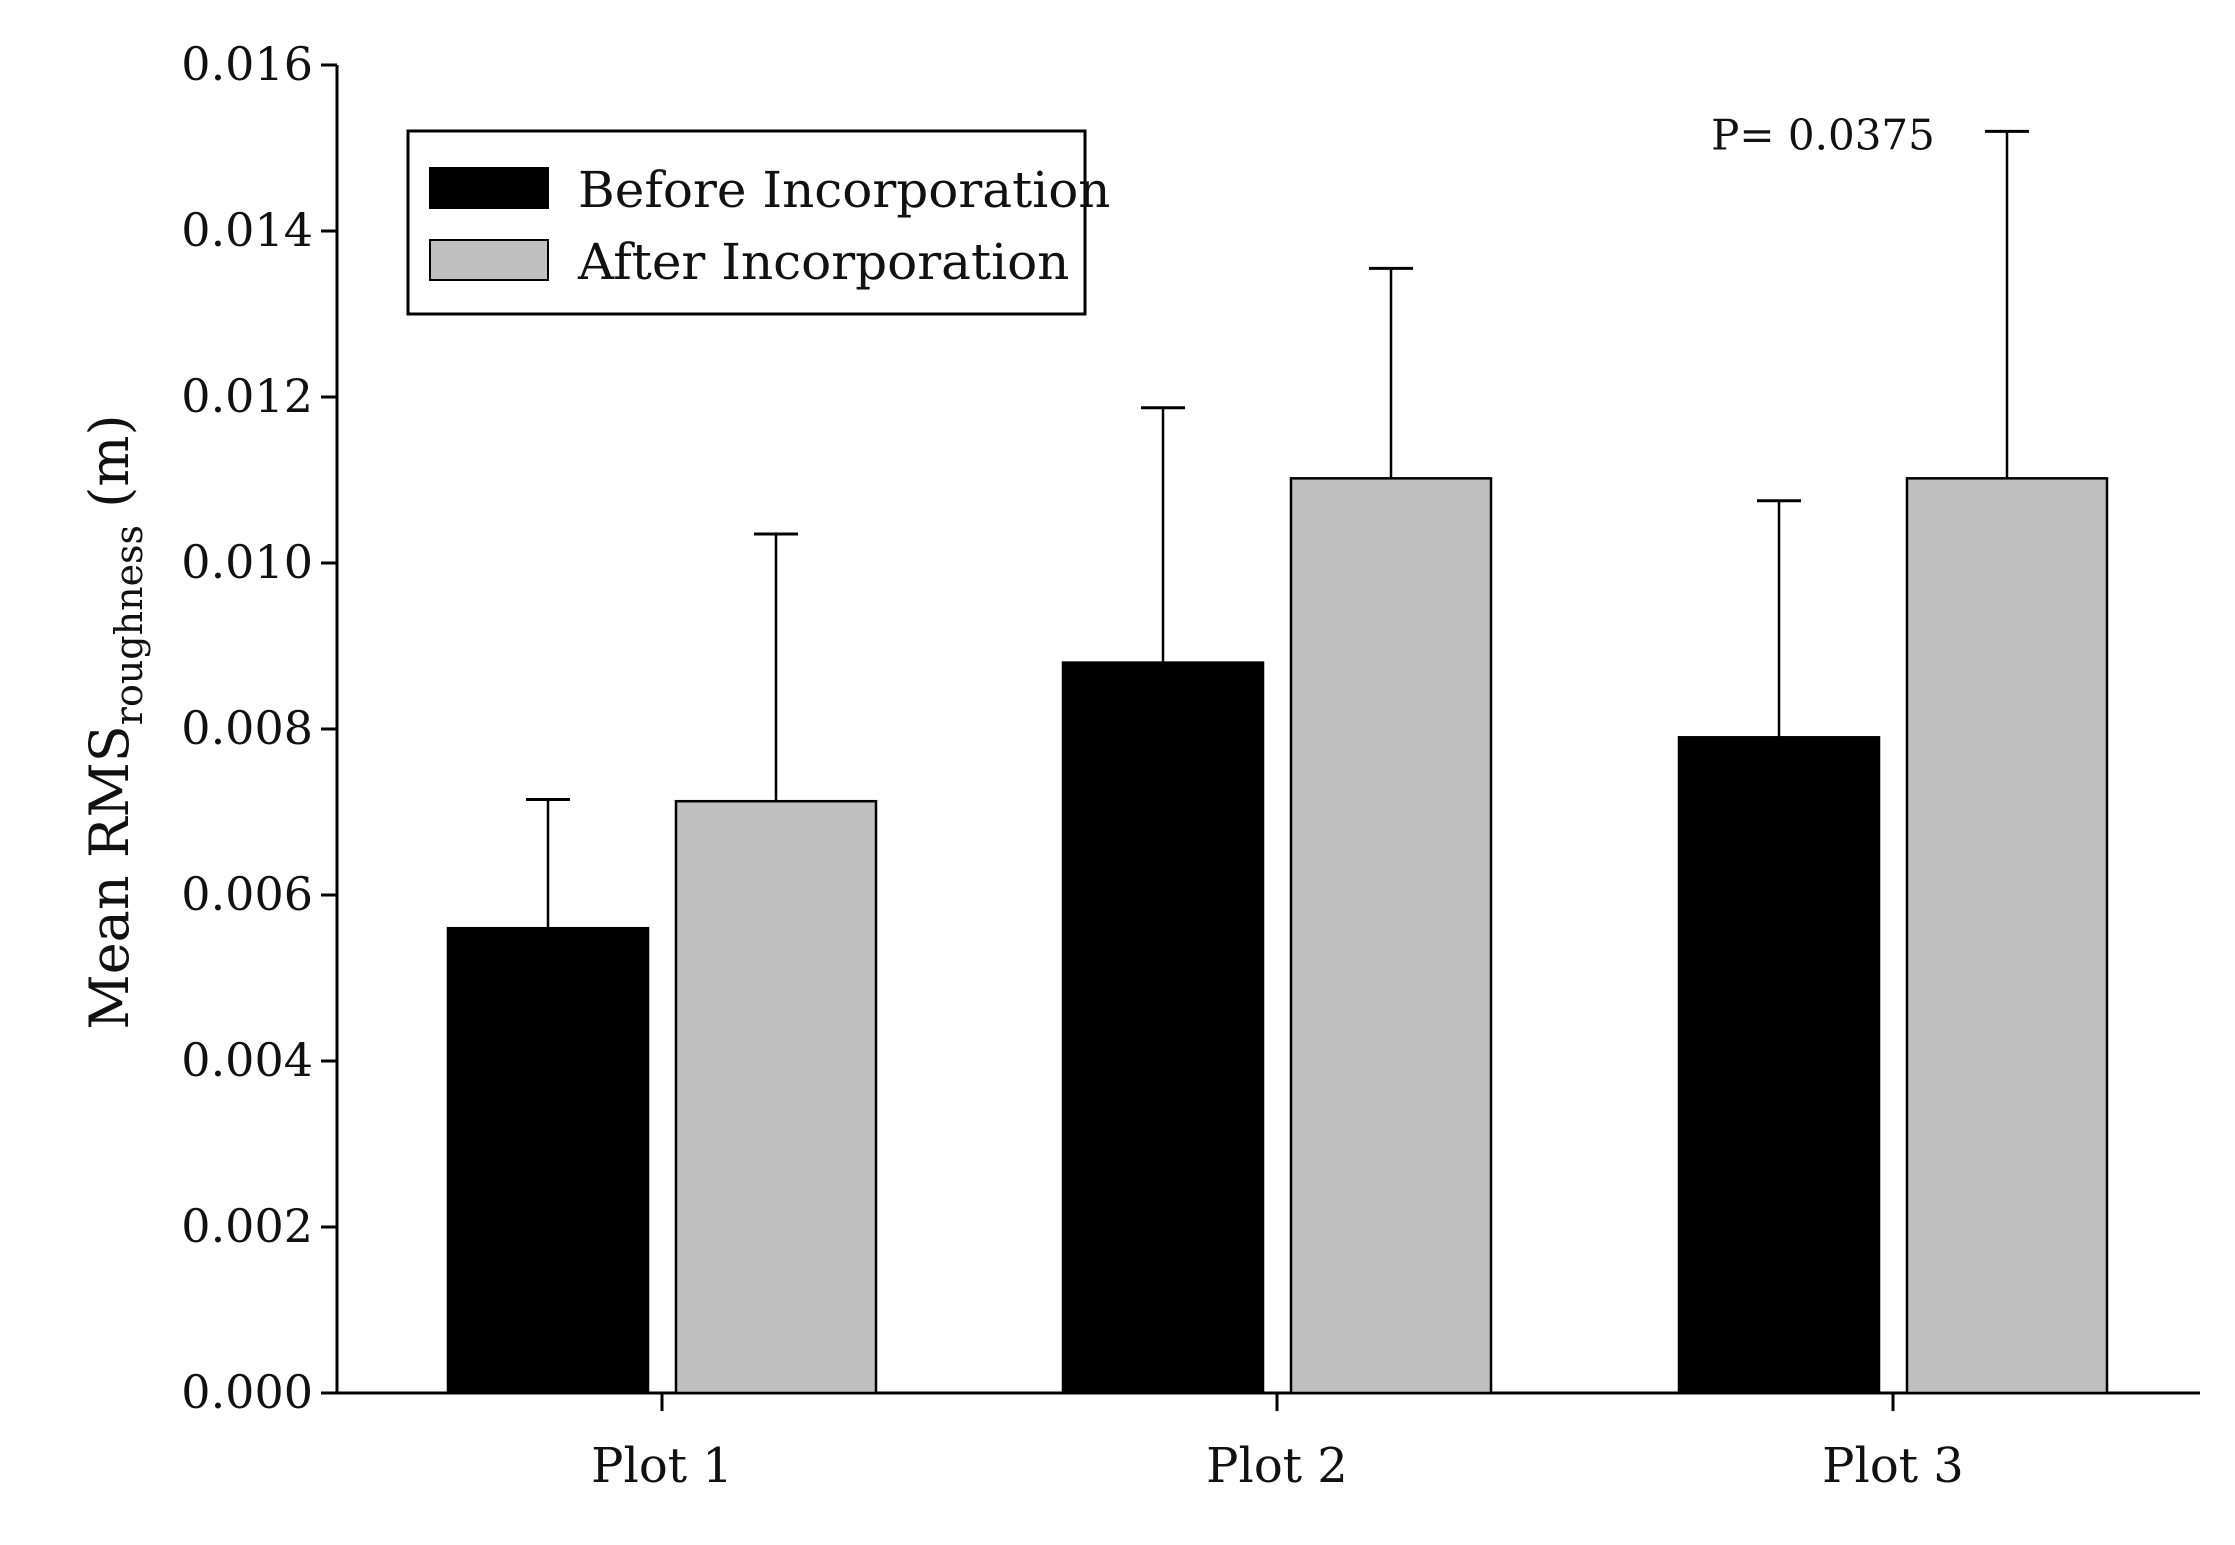  Describe the element at coordinates (247, 1226) in the screenshot. I see `y-tick-label: 0.002` at that location.